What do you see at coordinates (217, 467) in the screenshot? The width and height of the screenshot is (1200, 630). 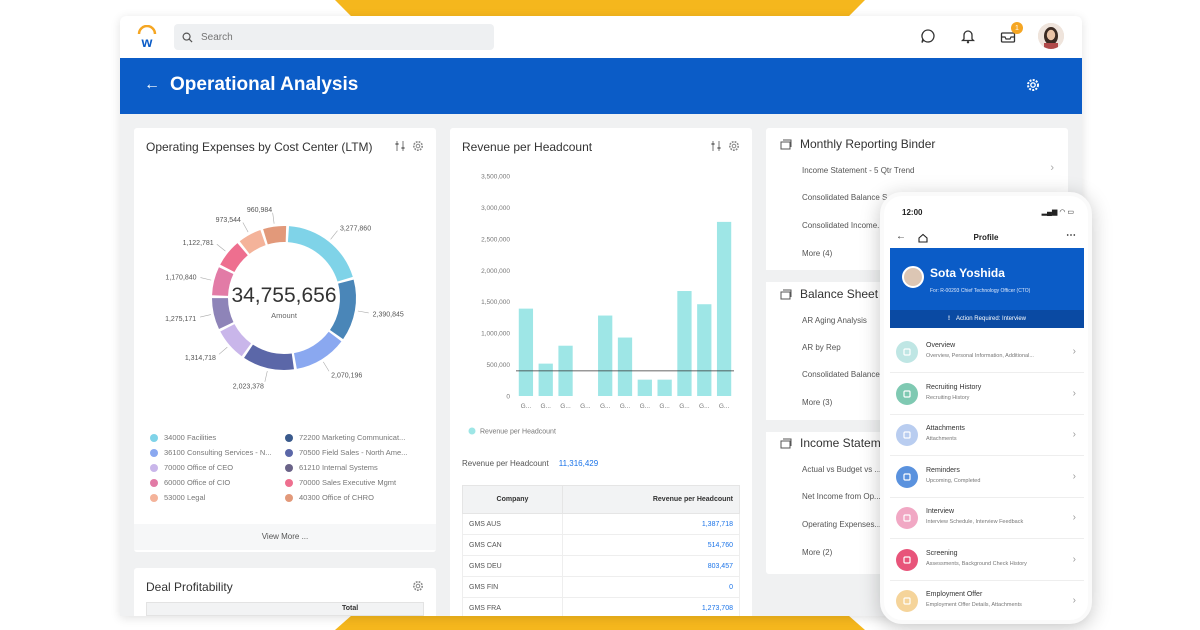 I see `legend-item: 70000 Office of CEO` at bounding box center [217, 467].